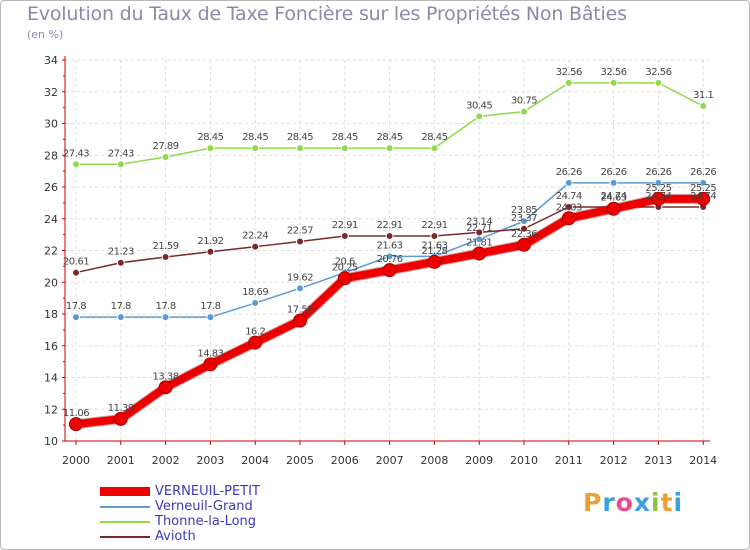  Describe the element at coordinates (300, 310) in the screenshot. I see `data-label-verneuil-petit: 17.58` at that location.